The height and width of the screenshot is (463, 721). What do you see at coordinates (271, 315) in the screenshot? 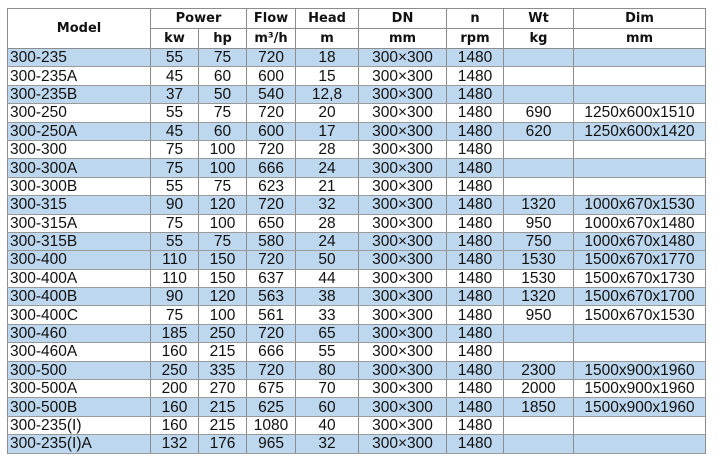
I see `cell-flow: 561` at bounding box center [271, 315].